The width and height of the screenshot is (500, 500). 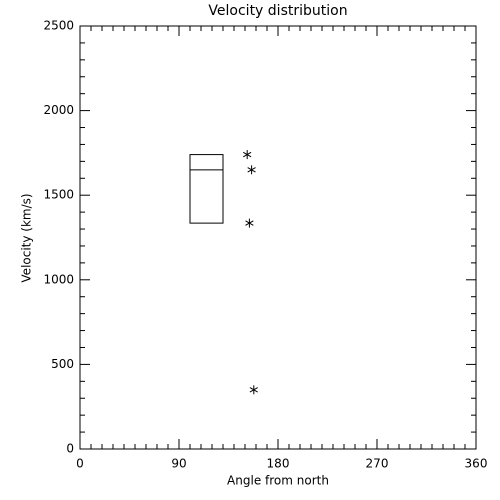 What do you see at coordinates (80, 464) in the screenshot?
I see `x-tick-label: 0` at bounding box center [80, 464].